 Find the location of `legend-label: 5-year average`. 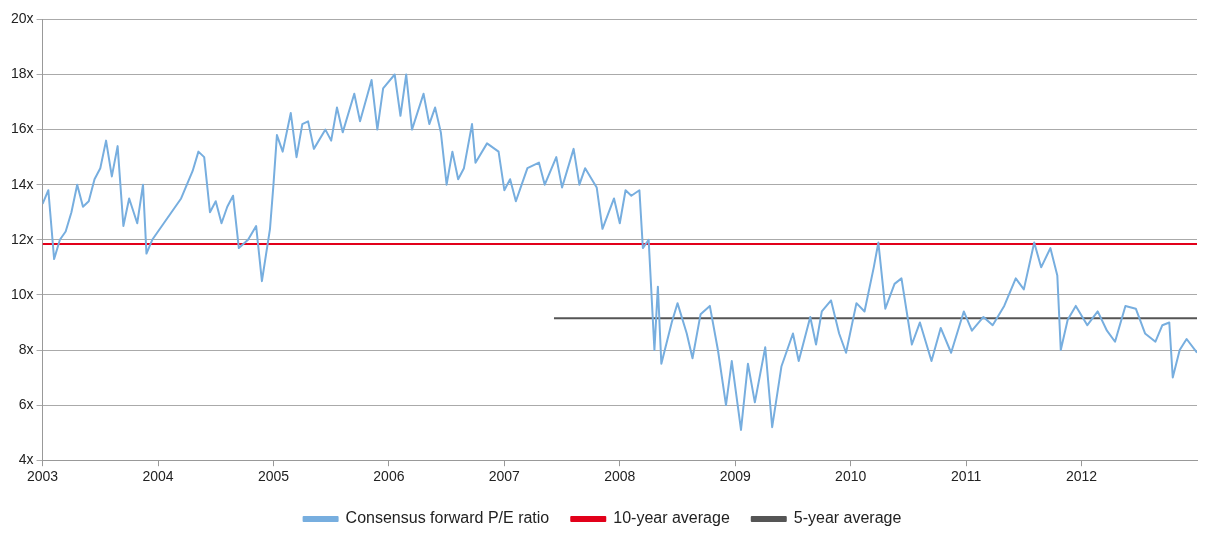

legend-label: 5-year average is located at coordinates (847, 518).